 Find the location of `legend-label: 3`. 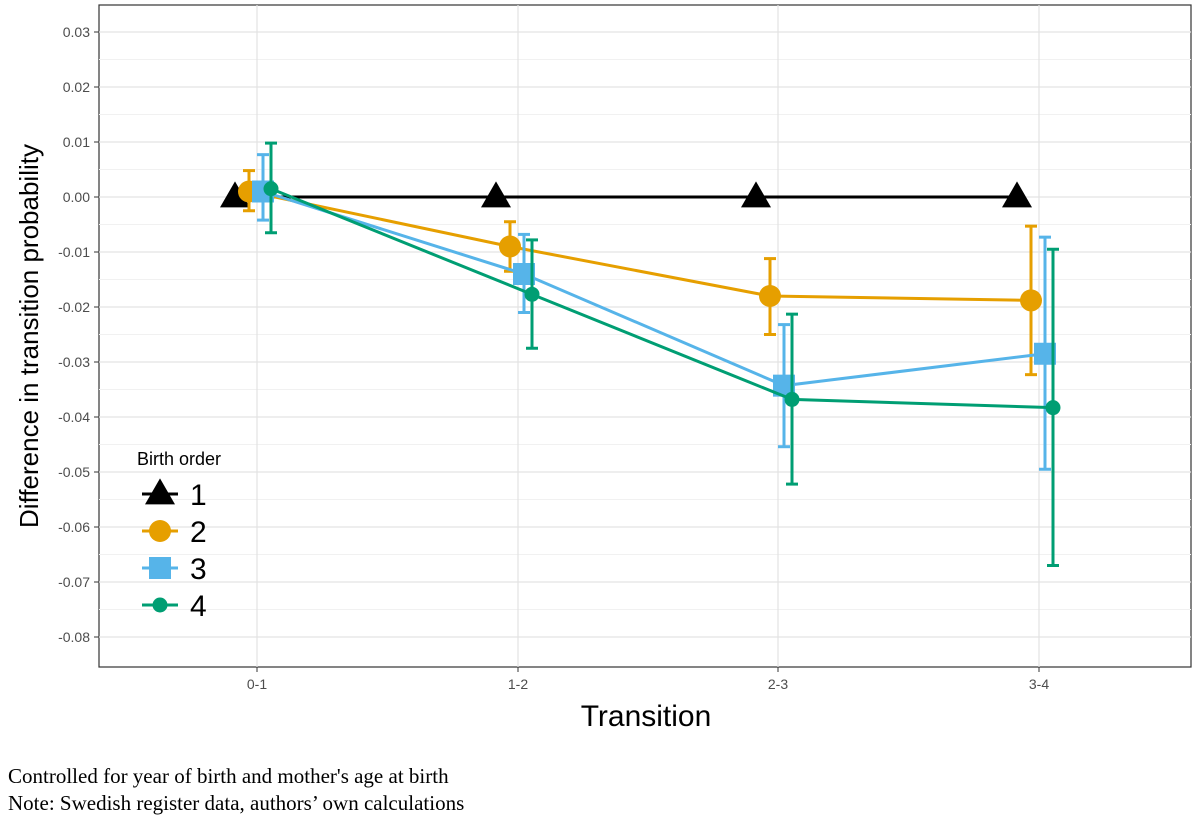

legend-label: 3 is located at coordinates (198, 569).